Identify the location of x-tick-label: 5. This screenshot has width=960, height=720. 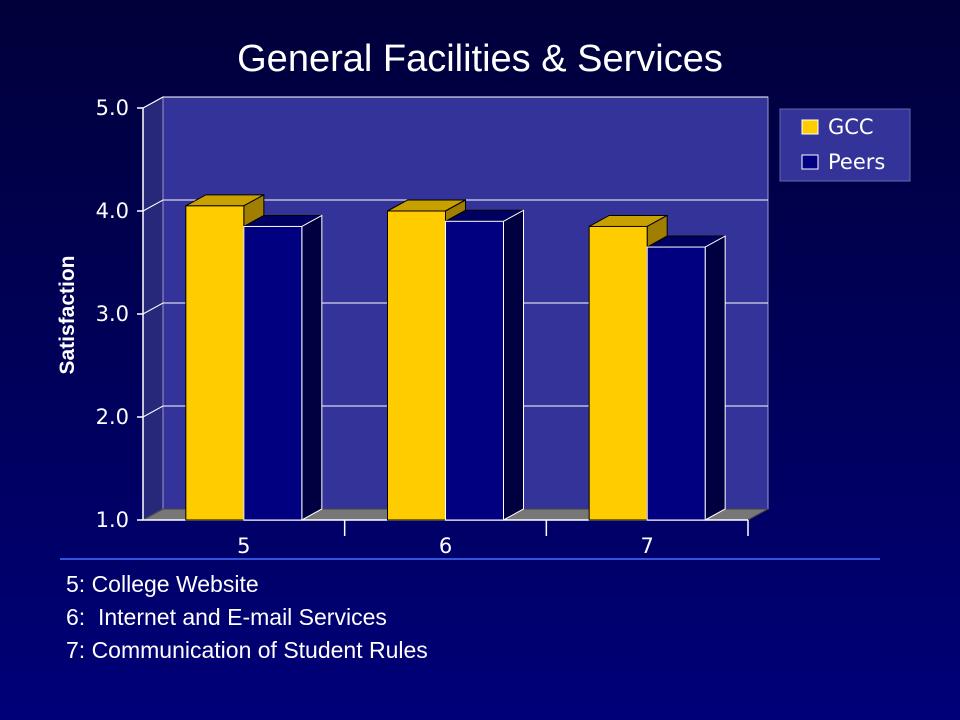
(243, 546).